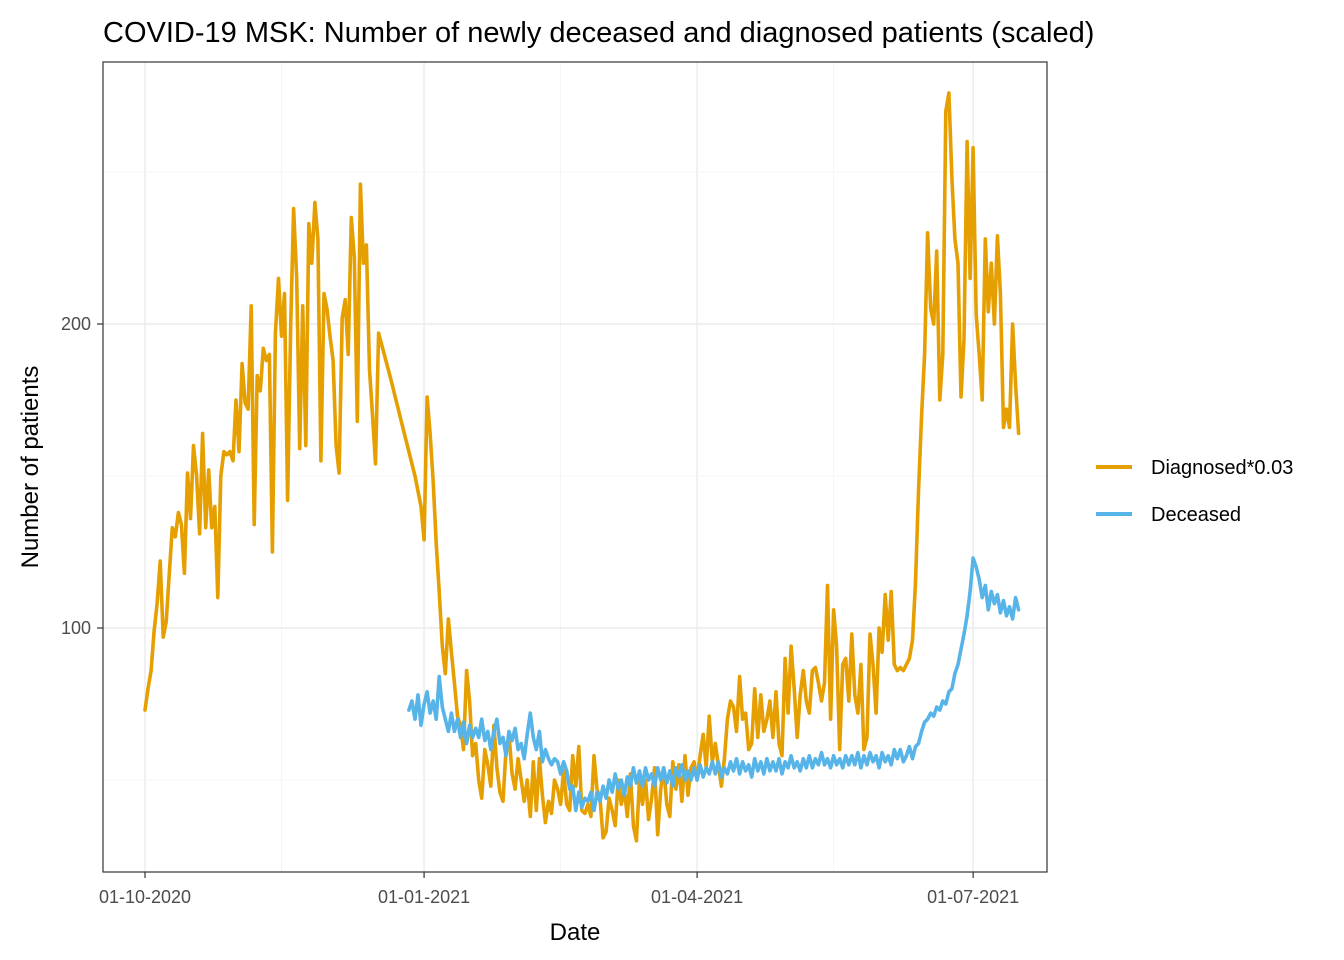  I want to click on legend-label-deceased: Deceased, so click(1196, 515).